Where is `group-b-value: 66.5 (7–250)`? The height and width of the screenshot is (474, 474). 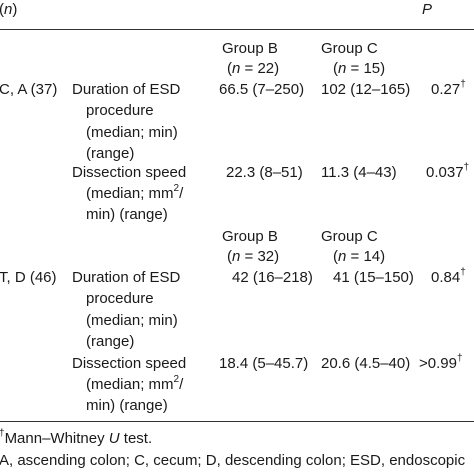 group-b-value: 66.5 (7–250) is located at coordinates (262, 89).